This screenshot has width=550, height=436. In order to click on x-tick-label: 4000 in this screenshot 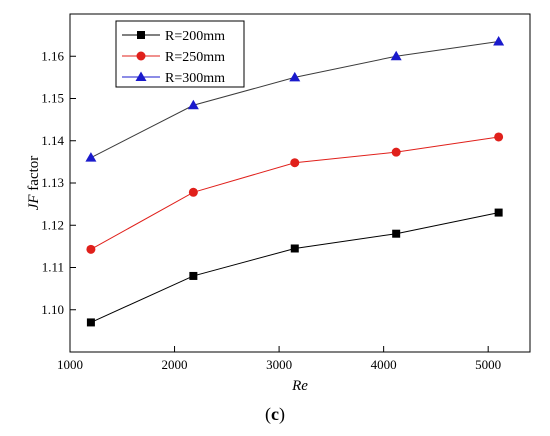, I will do `click(384, 364)`.